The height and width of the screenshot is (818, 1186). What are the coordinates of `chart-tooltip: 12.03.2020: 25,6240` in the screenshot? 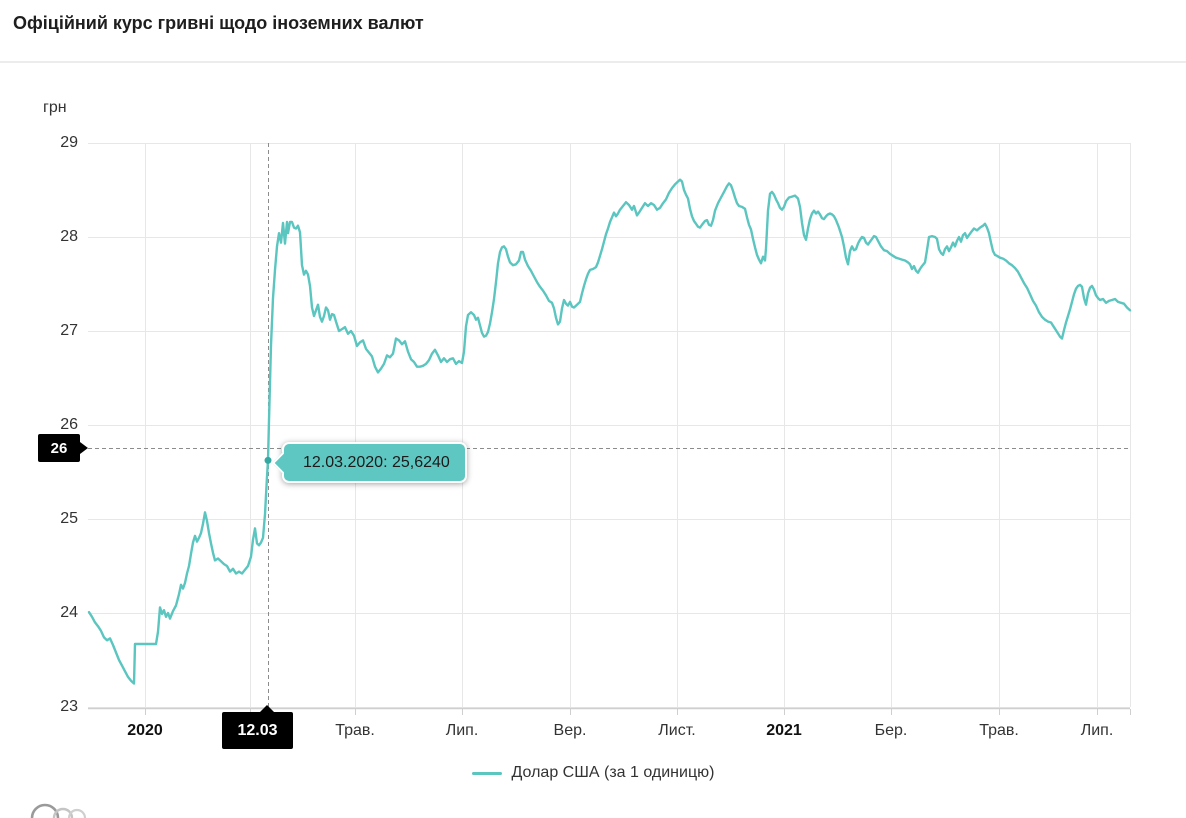 It's located at (369, 463).